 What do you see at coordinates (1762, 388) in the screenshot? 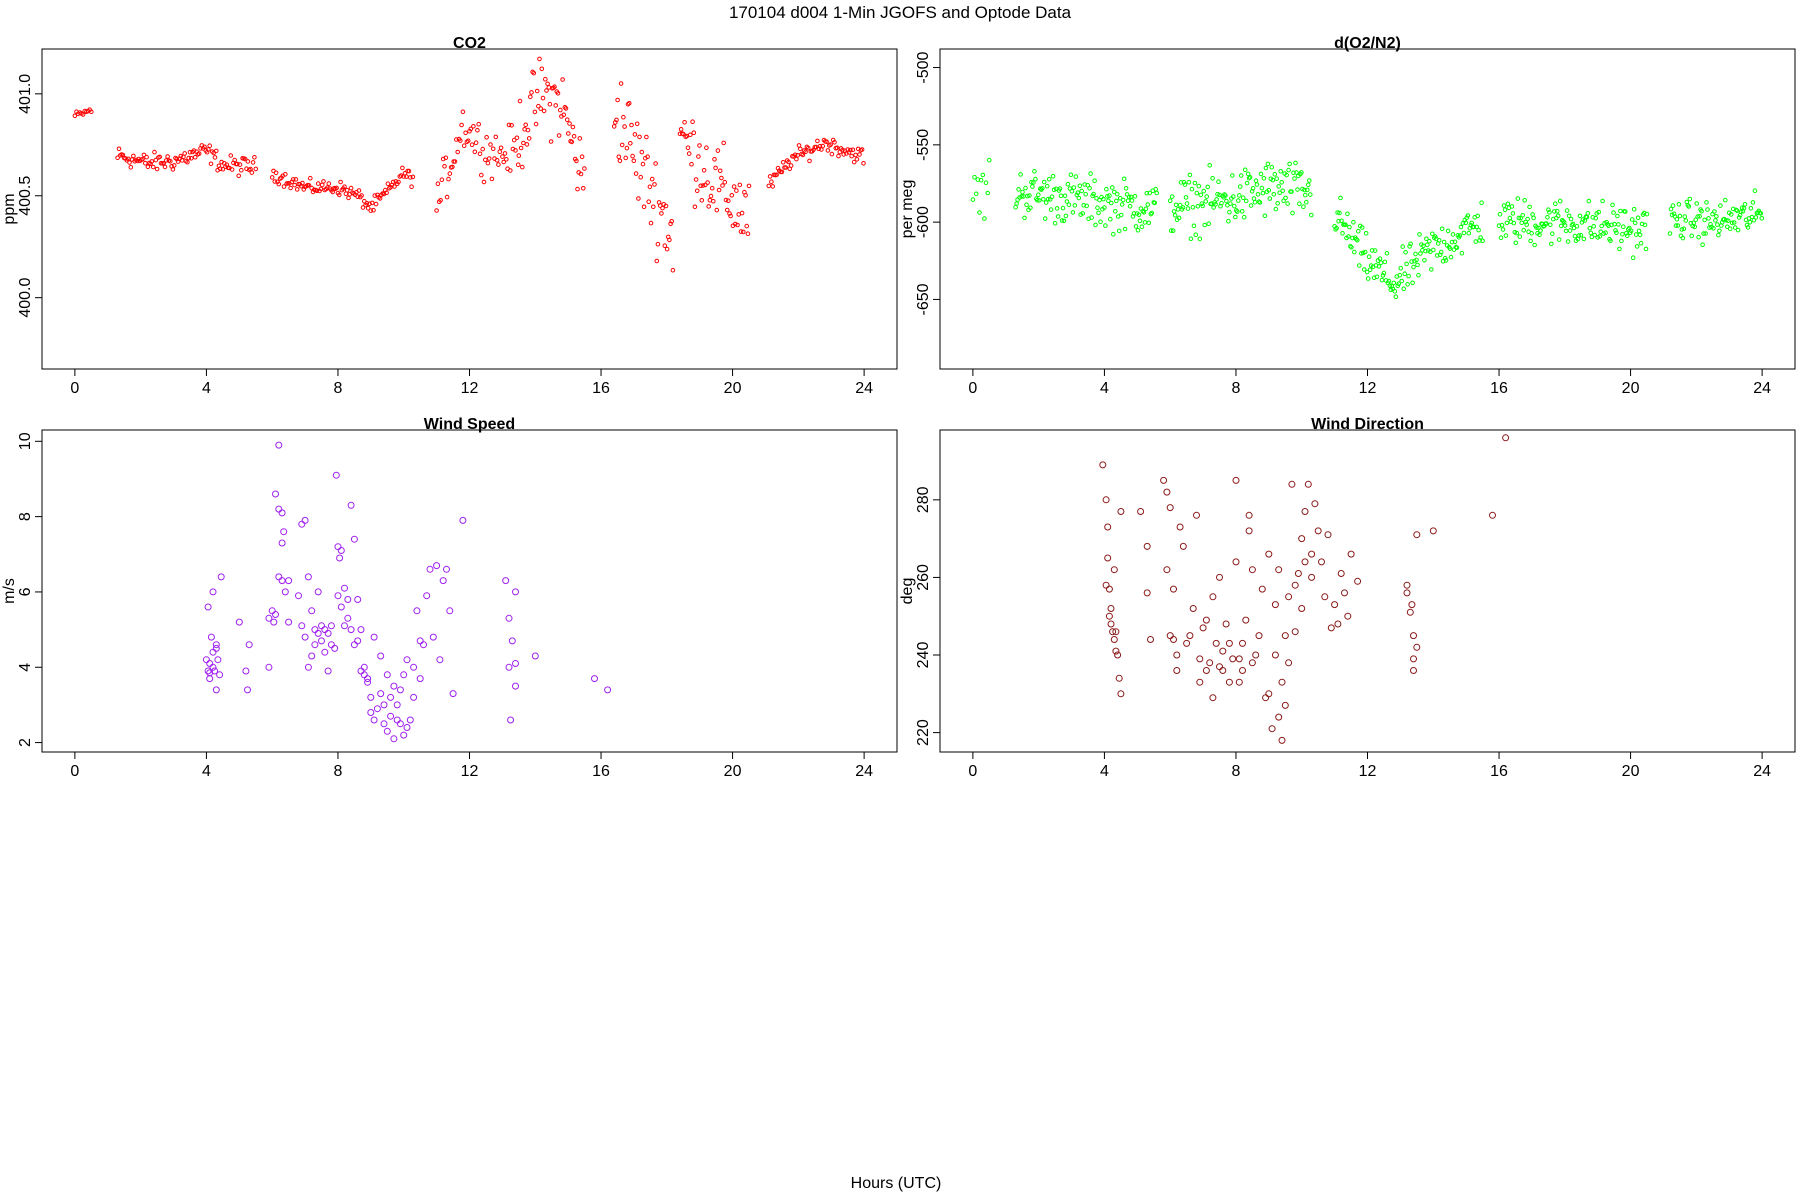
I see `x-tick-label: 24` at bounding box center [1762, 388].